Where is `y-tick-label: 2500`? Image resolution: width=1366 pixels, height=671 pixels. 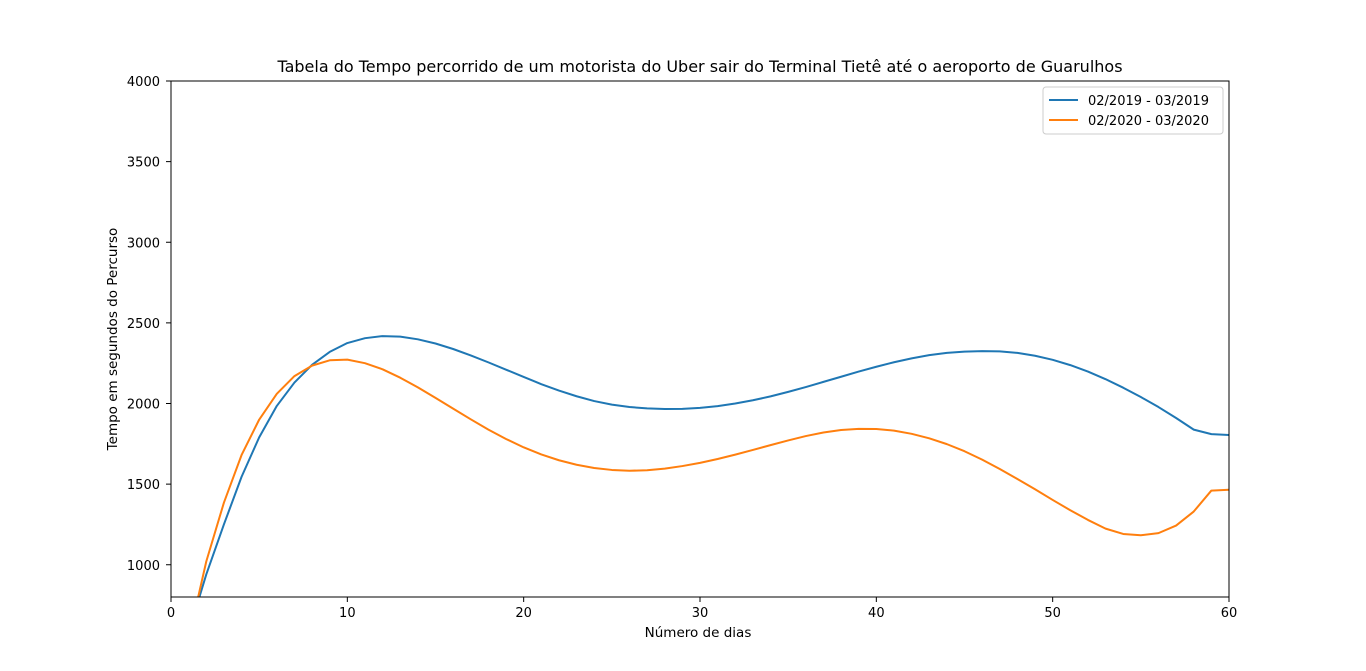
y-tick-label: 2500 is located at coordinates (143, 324).